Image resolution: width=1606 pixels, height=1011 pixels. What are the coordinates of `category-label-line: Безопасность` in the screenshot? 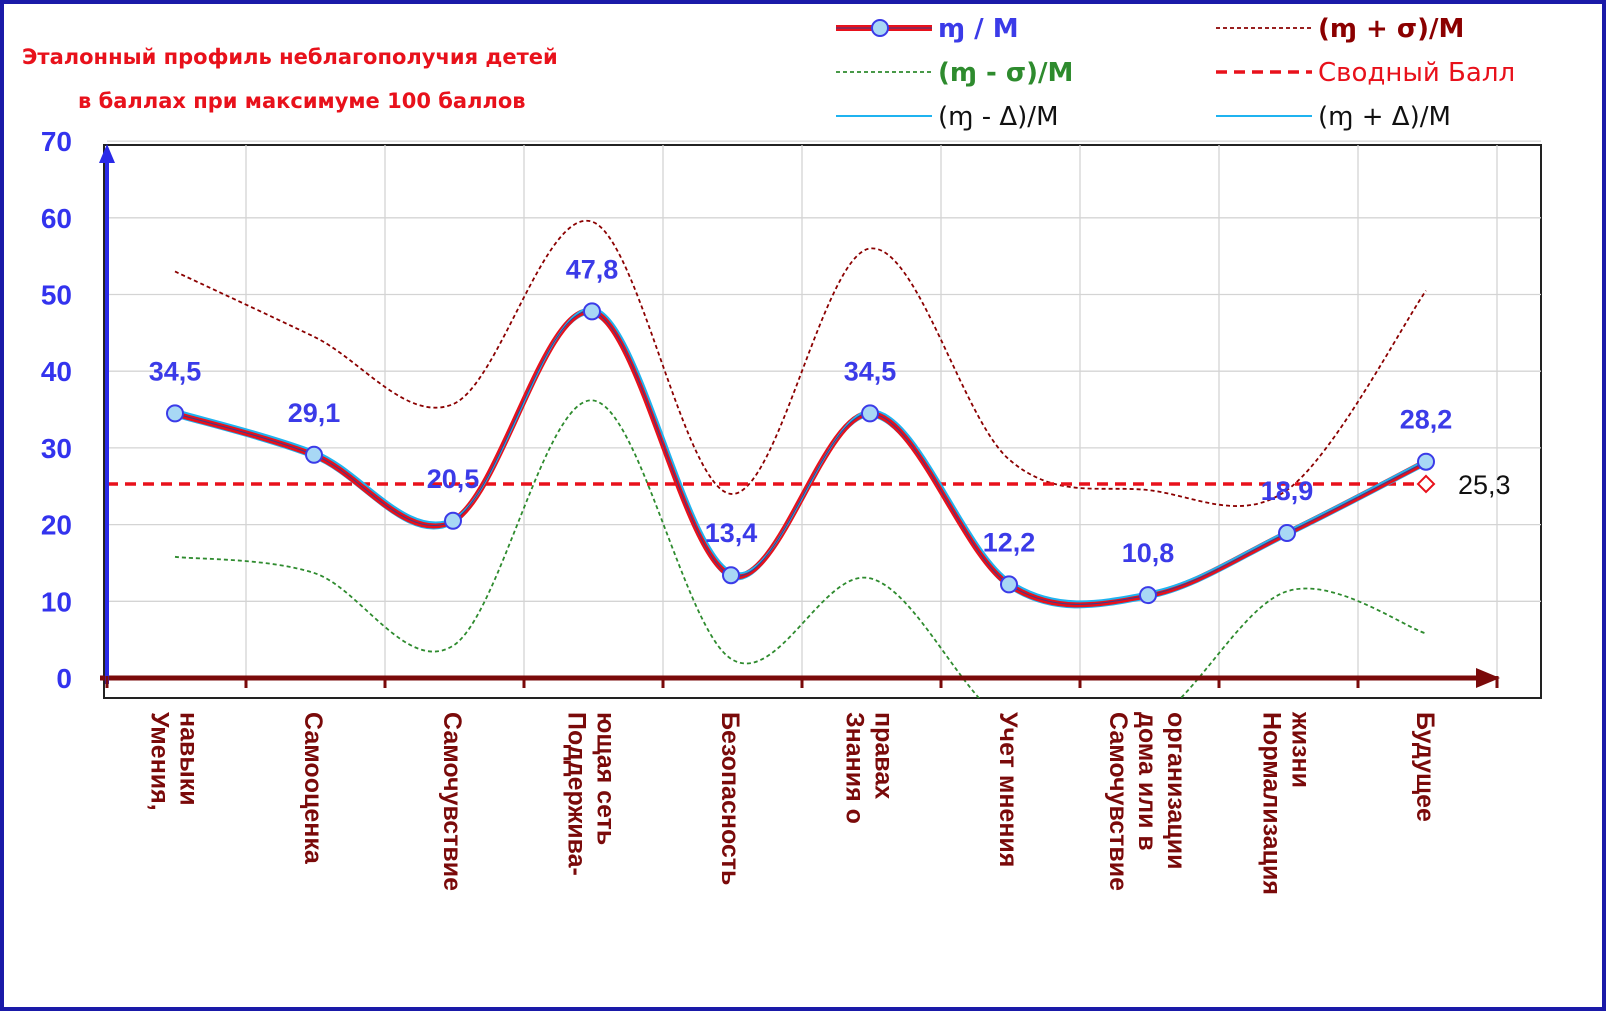 It's located at (730, 798).